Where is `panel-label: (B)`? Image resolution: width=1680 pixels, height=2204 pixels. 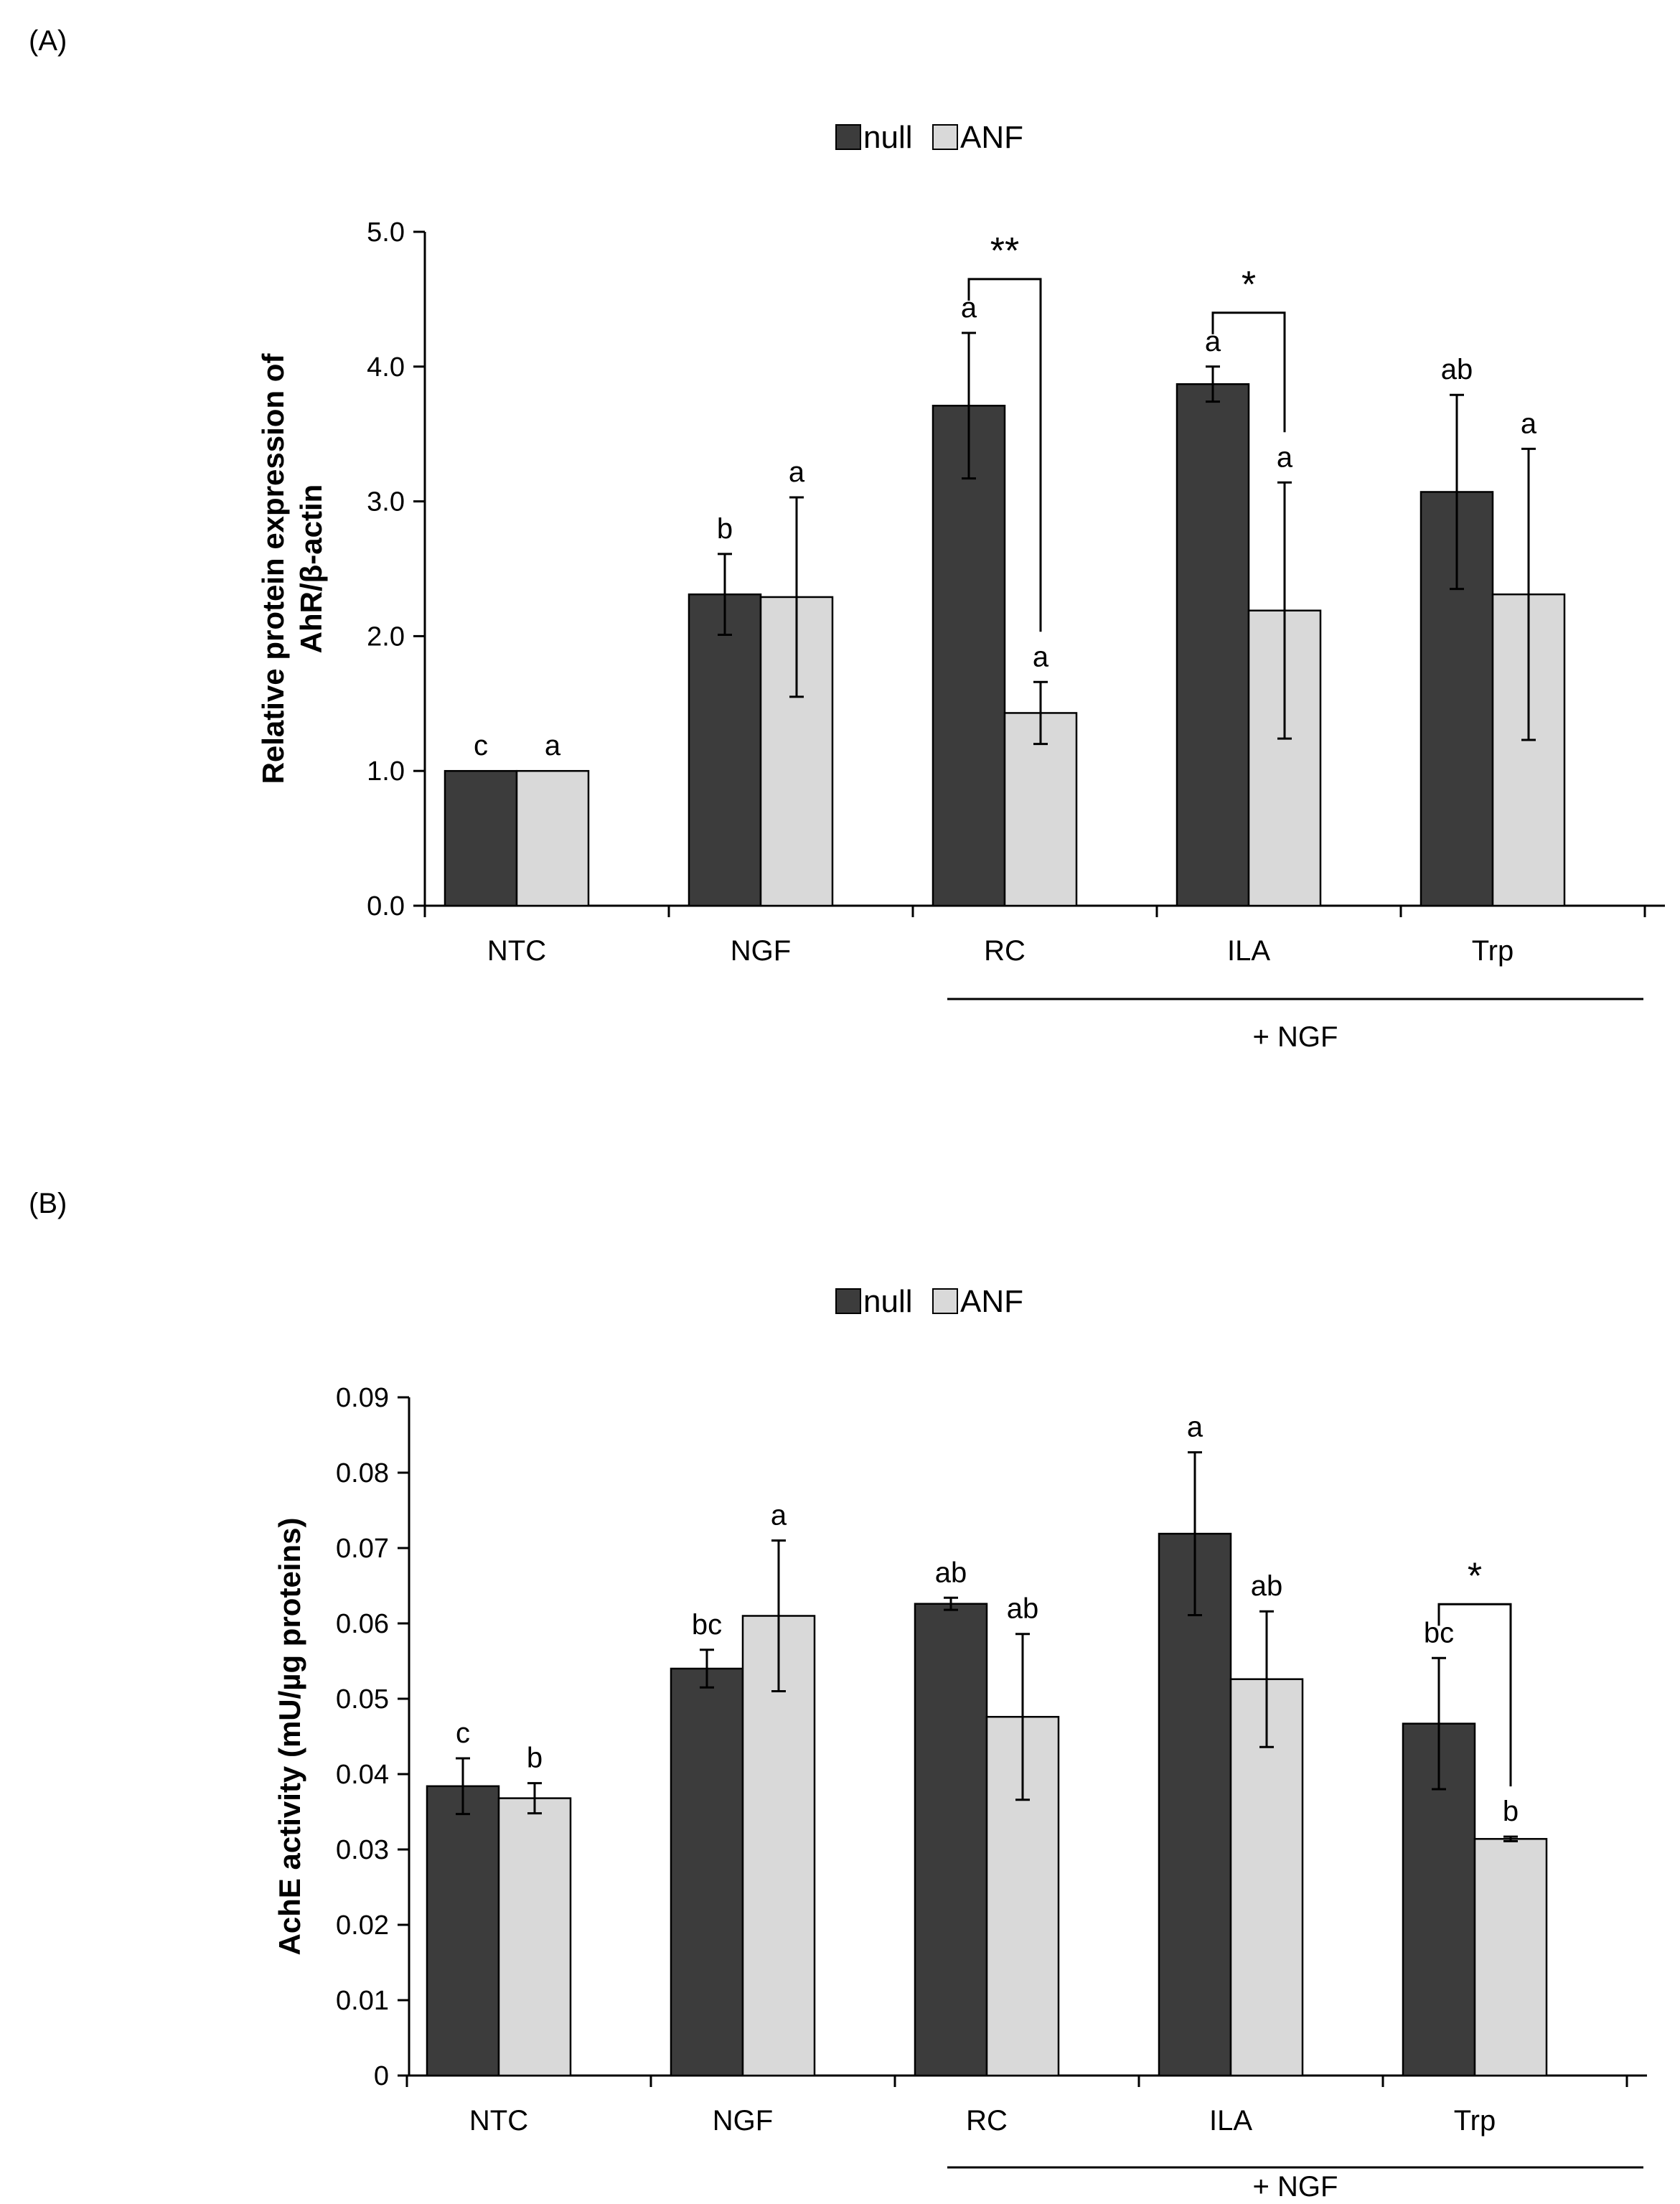 panel-label: (B) is located at coordinates (48, 1203).